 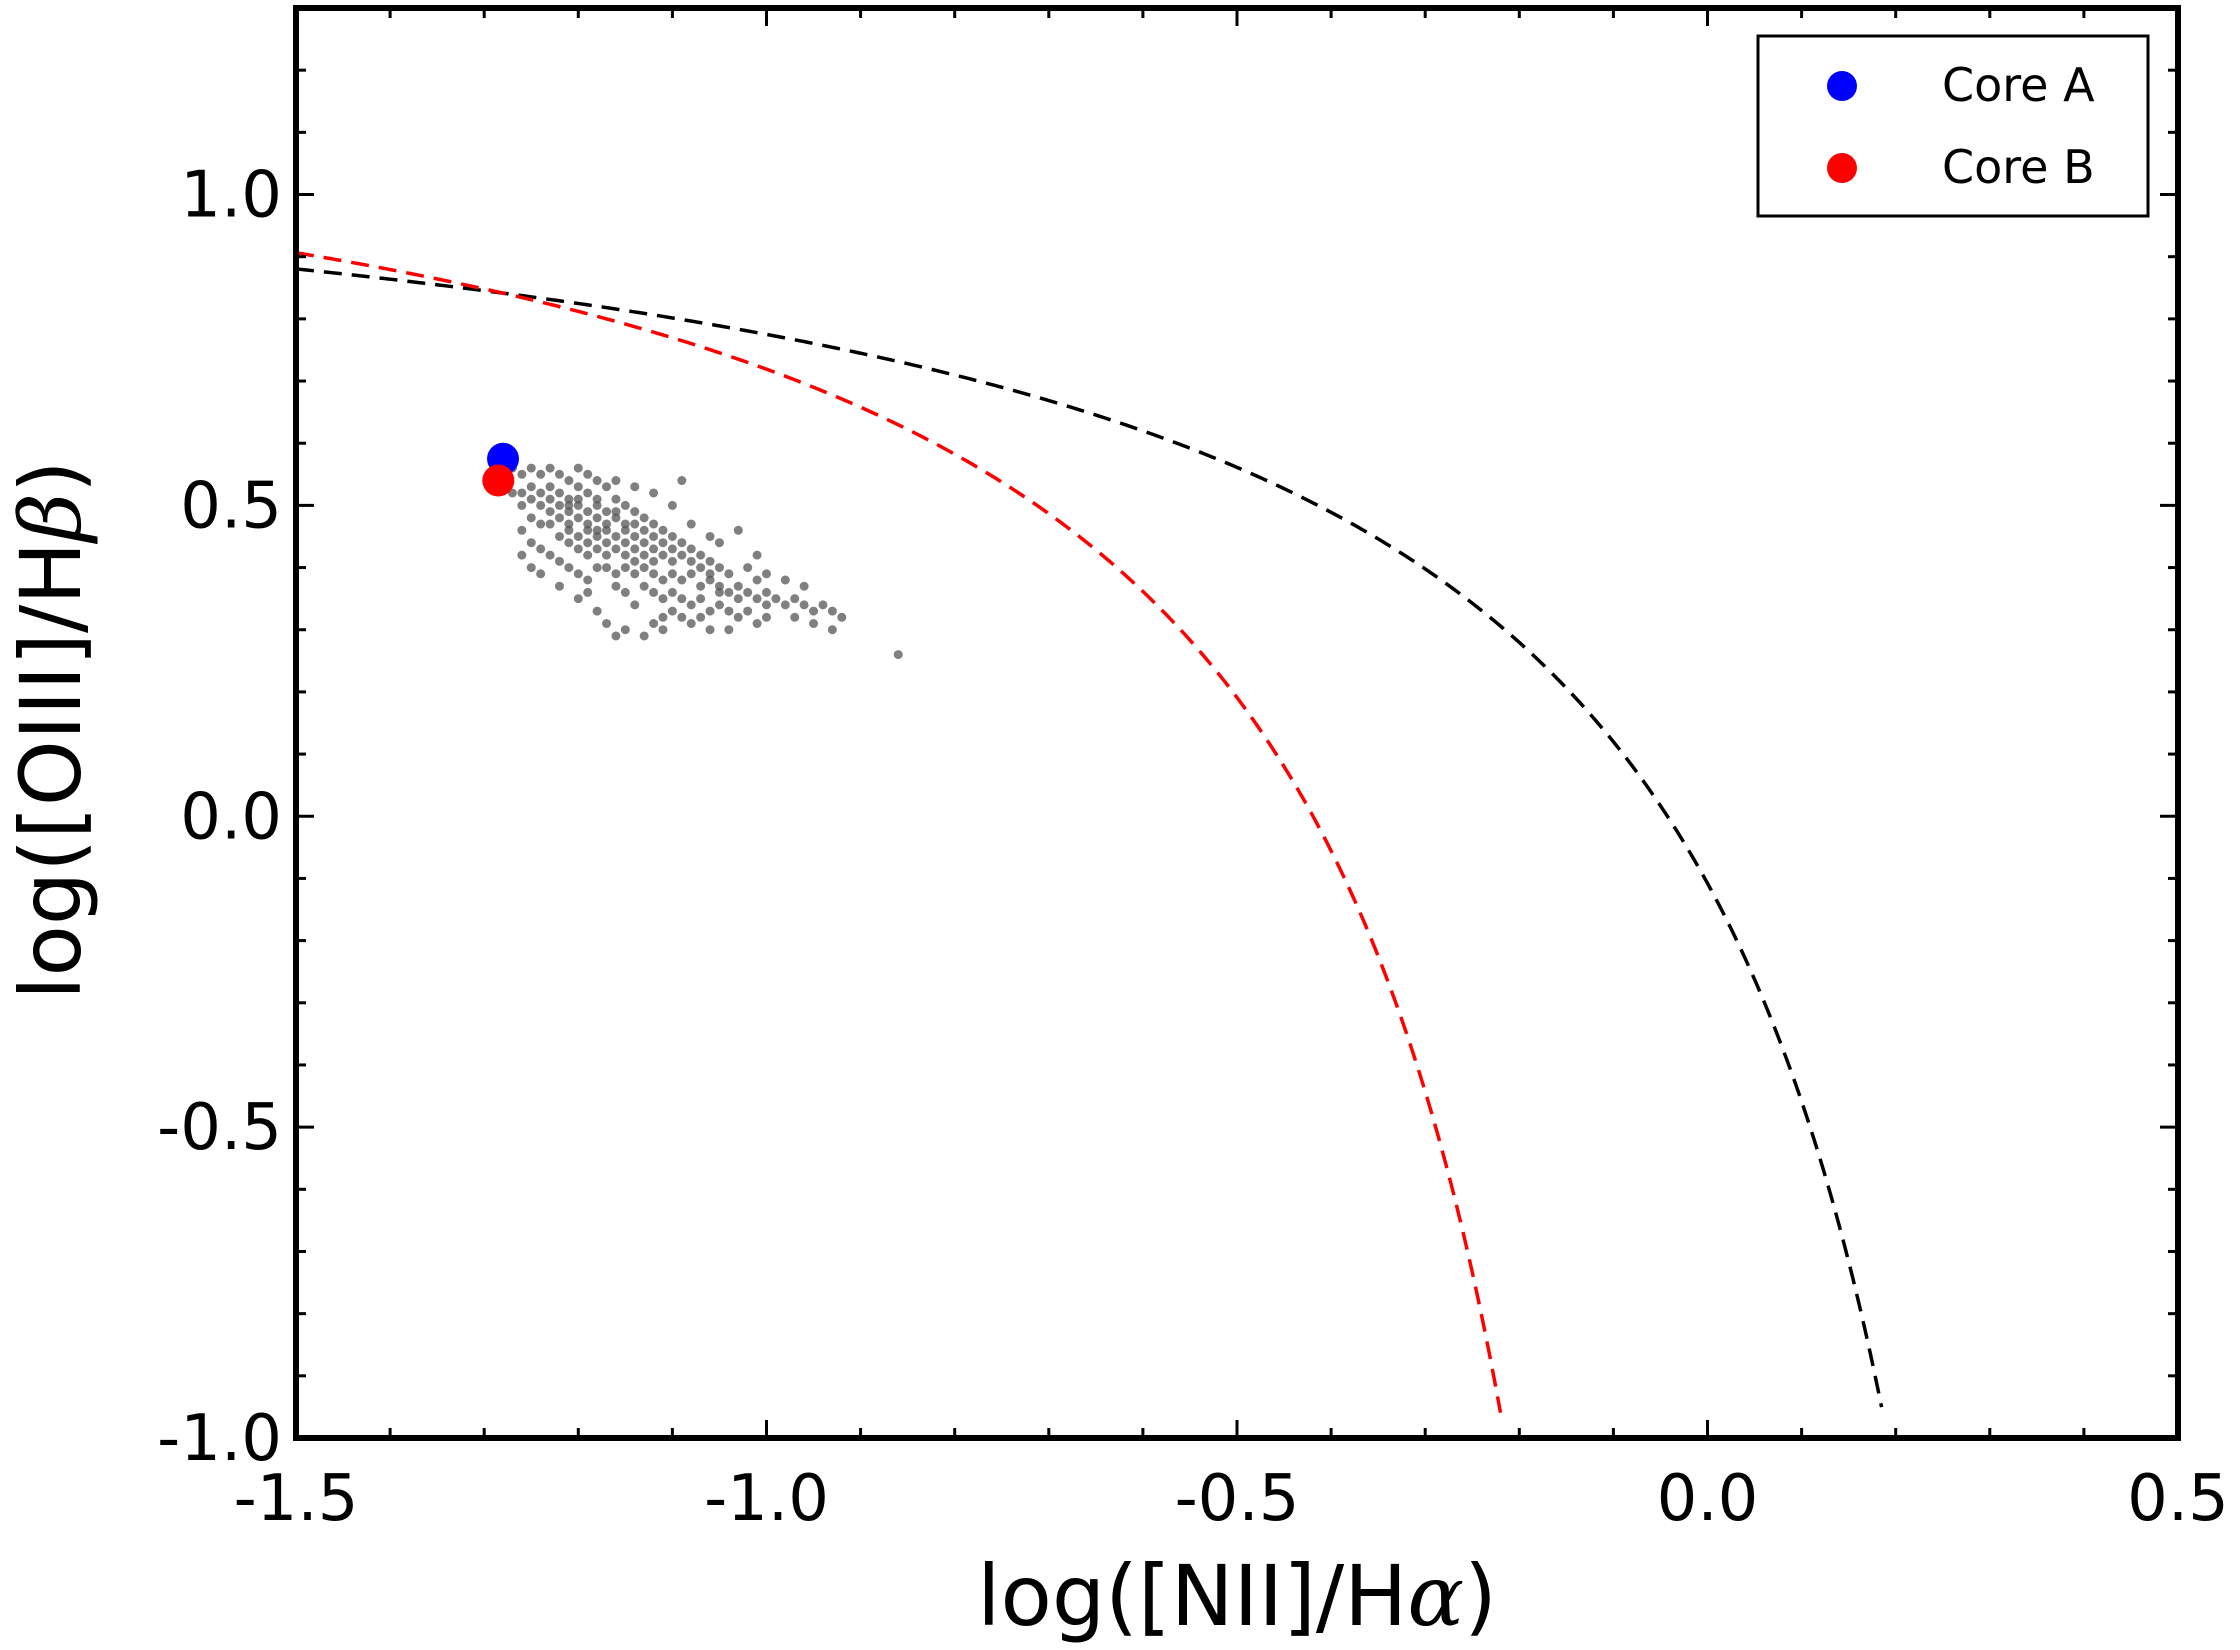 What do you see at coordinates (51, 730) in the screenshot?
I see `y-axis-label: log([OIII]/Hβ)` at bounding box center [51, 730].